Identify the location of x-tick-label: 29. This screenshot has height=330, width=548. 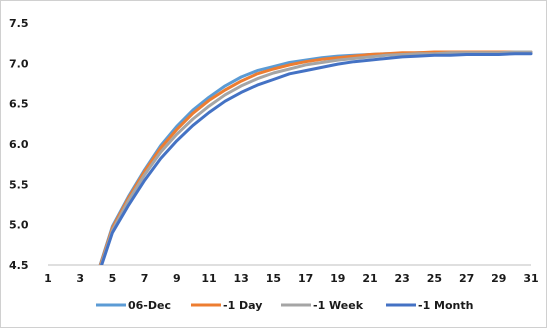
(498, 278).